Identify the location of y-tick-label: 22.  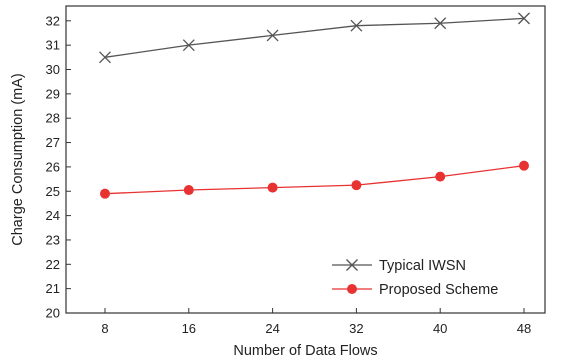
(53, 264).